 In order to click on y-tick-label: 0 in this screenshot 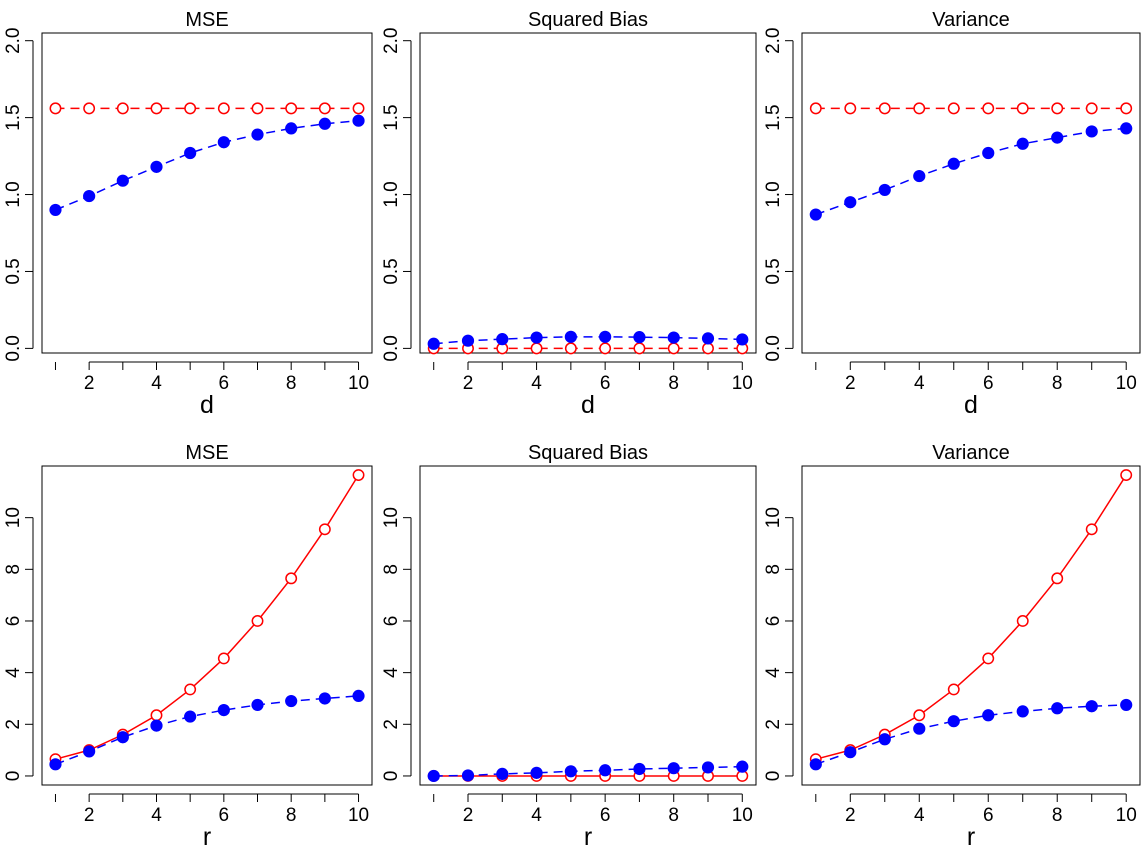, I will do `click(13, 776)`.